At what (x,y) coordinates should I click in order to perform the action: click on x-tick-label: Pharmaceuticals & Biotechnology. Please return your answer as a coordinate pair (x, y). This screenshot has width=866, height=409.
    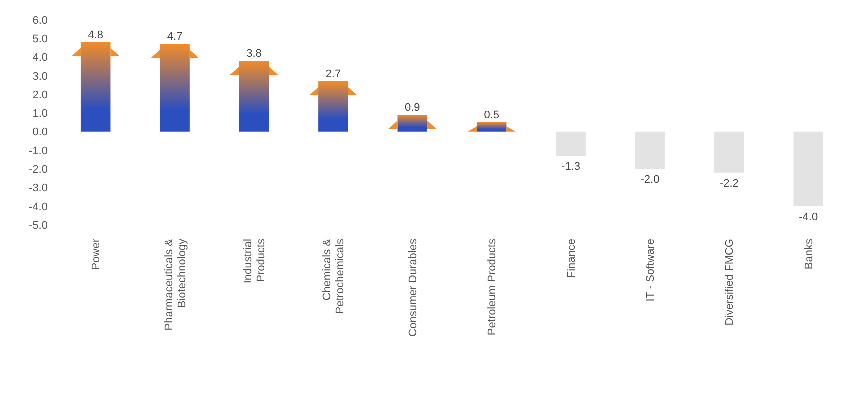
    Looking at the image, I should click on (175, 284).